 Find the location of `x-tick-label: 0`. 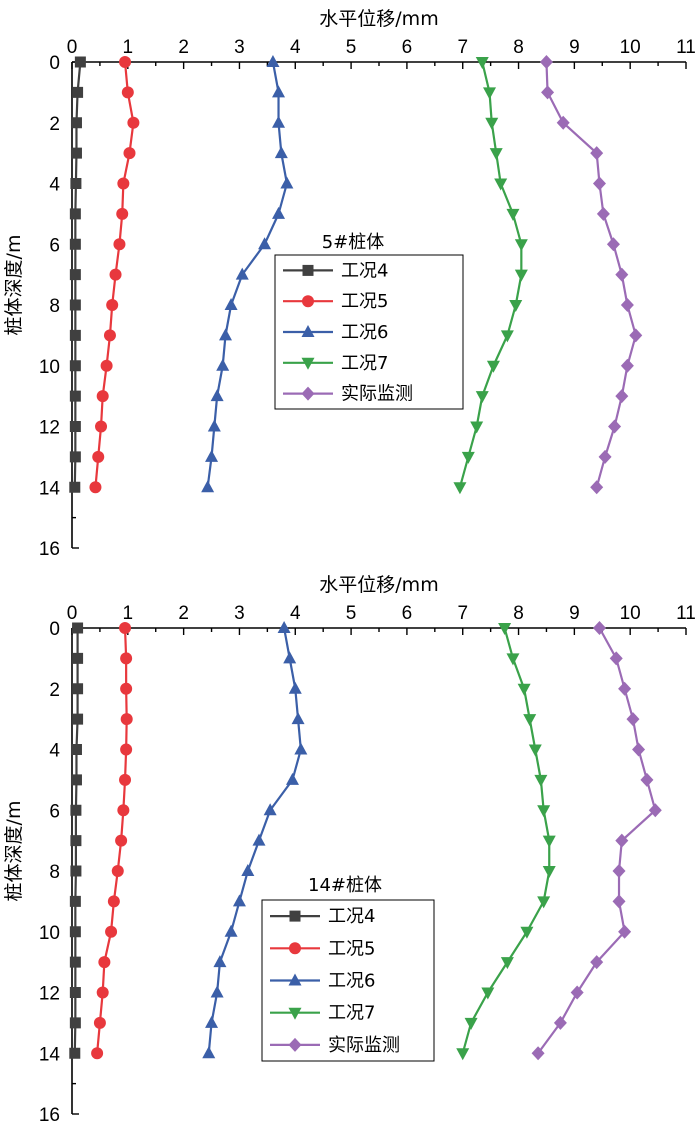

x-tick-label: 0 is located at coordinates (72, 47).